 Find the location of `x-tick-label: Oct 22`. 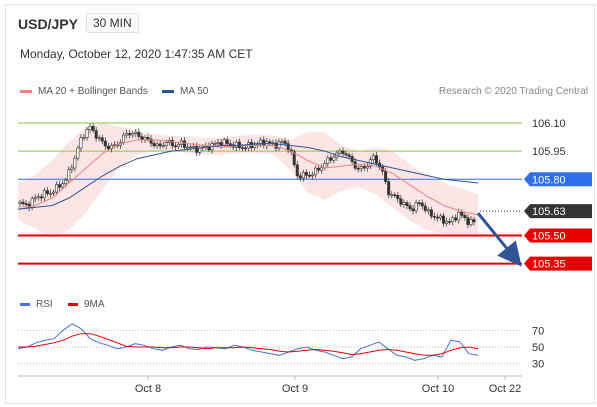

x-tick-label: Oct 22 is located at coordinates (505, 389).